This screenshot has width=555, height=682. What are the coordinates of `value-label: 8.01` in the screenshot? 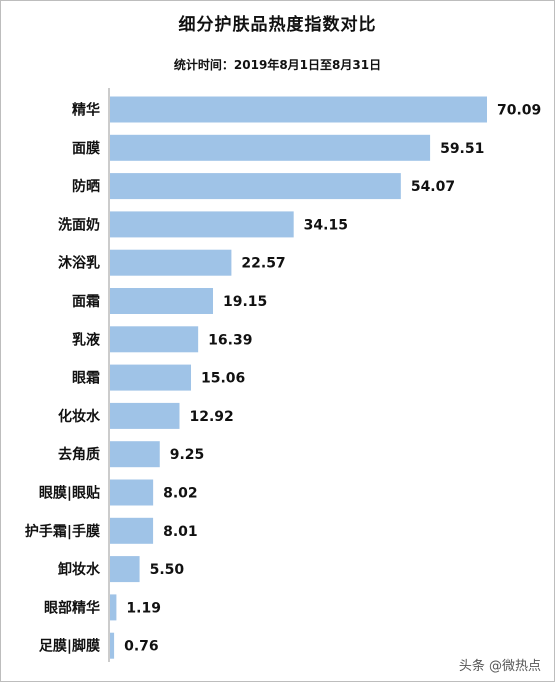 It's located at (180, 532).